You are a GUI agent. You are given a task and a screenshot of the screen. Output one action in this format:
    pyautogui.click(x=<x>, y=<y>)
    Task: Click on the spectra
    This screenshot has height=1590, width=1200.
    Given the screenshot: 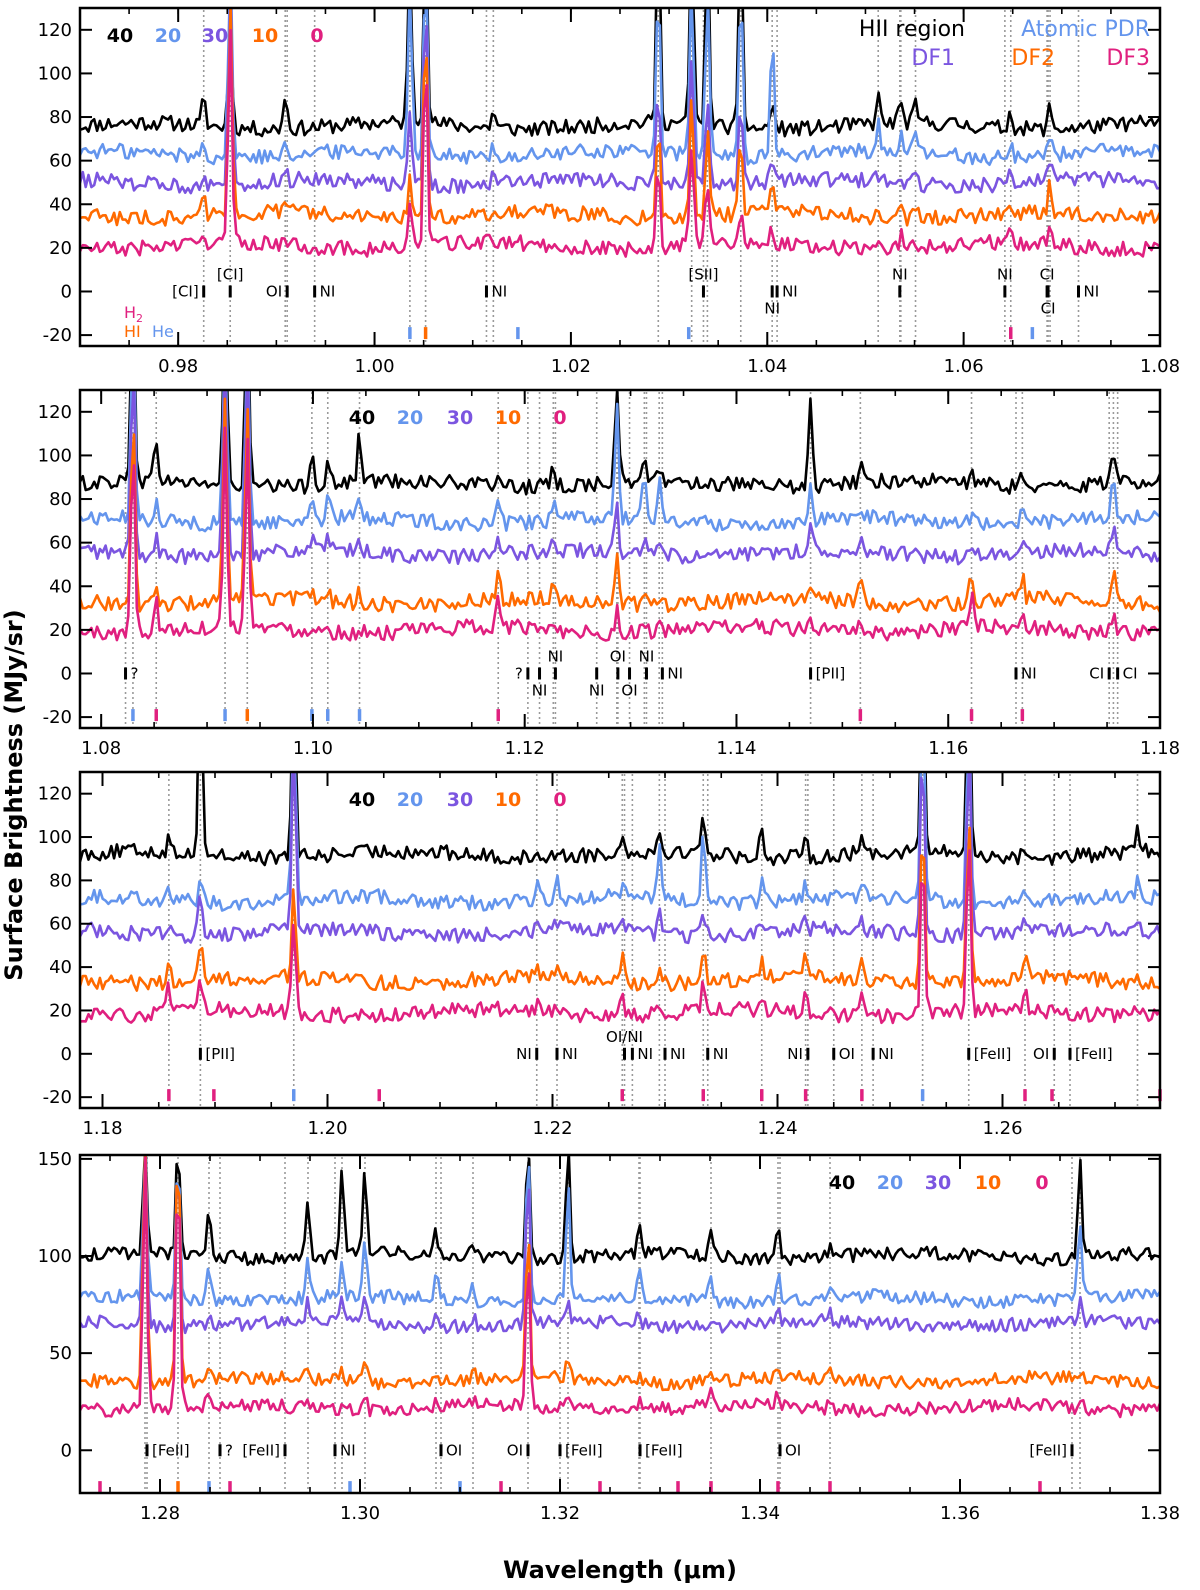 What is the action you would take?
    pyautogui.click(x=620, y=516)
    